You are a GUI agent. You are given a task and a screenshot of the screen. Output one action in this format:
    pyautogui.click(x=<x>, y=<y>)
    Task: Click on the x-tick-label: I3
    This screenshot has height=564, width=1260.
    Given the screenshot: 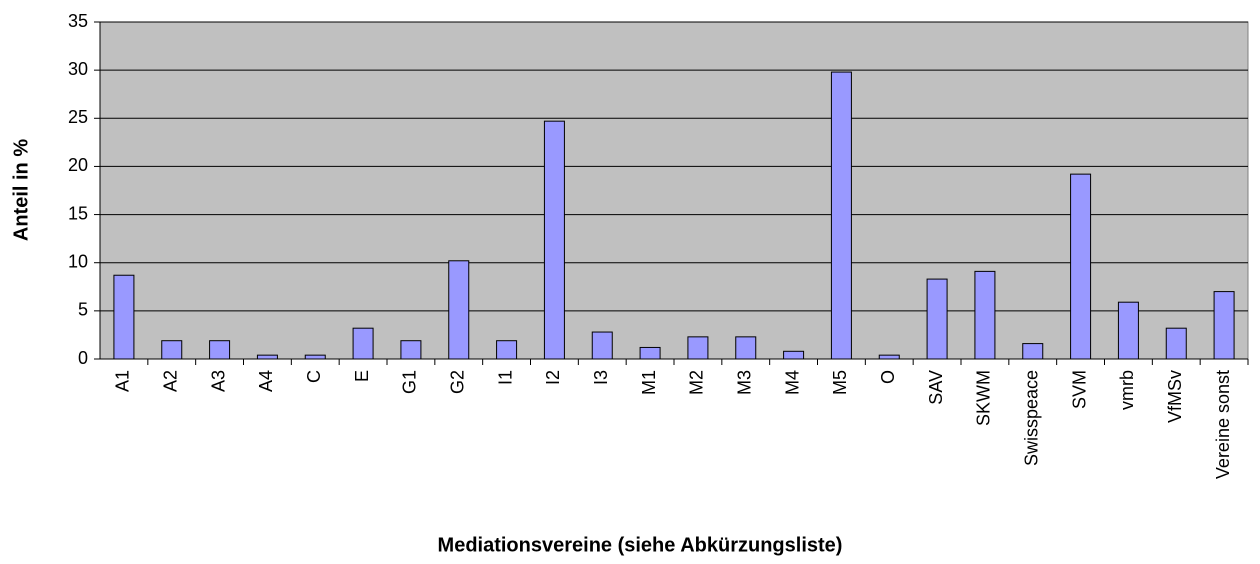 What is the action you would take?
    pyautogui.click(x=601, y=377)
    